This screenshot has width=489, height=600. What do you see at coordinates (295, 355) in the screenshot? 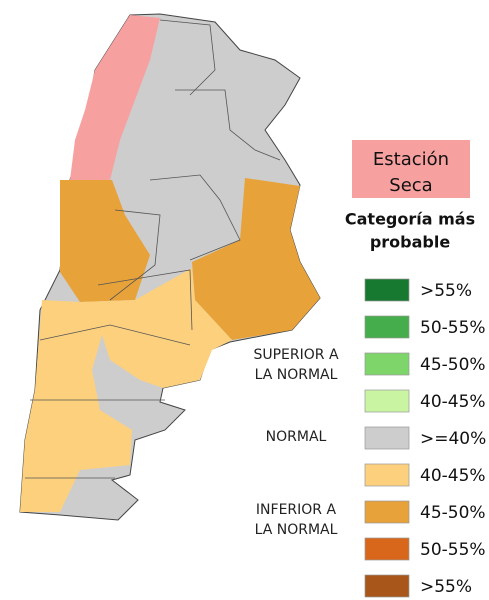
I see `group-label: SUPERIOR A` at bounding box center [295, 355].